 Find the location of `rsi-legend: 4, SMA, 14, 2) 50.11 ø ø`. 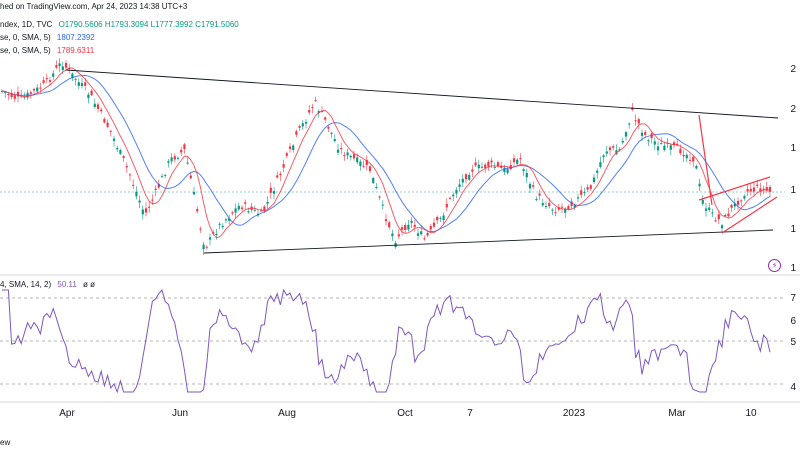

rsi-legend: 4, SMA, 14, 2) 50.11 ø ø is located at coordinates (47, 284).